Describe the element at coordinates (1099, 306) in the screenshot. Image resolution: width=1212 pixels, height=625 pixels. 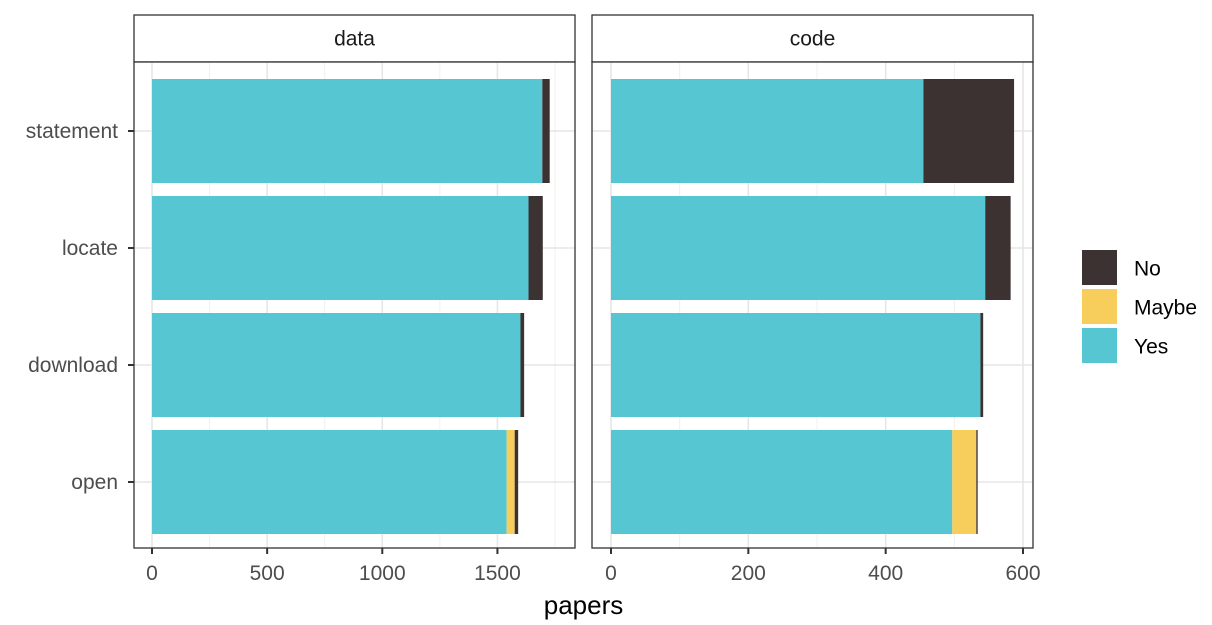
I see `legend-swatch-maybe` at that location.